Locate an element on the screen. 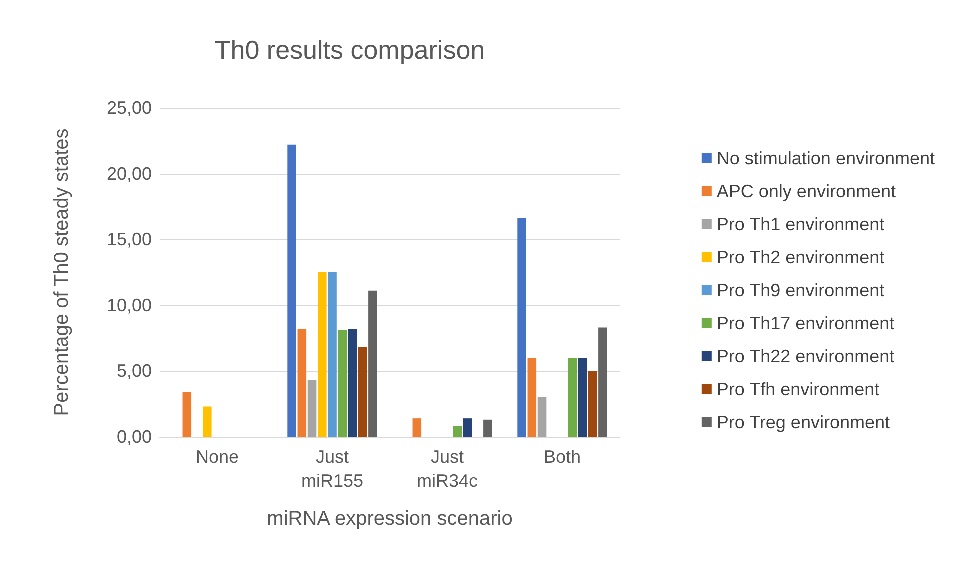 Image resolution: width=955 pixels, height=581 pixels. y-tick-label: 10,00 is located at coordinates (129, 305).